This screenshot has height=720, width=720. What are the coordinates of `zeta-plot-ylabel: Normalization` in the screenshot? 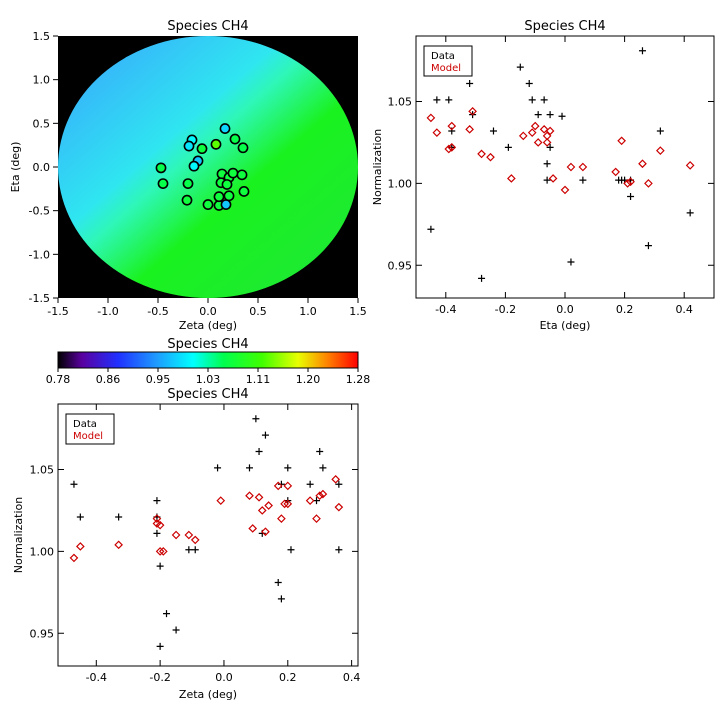 It's located at (18, 535).